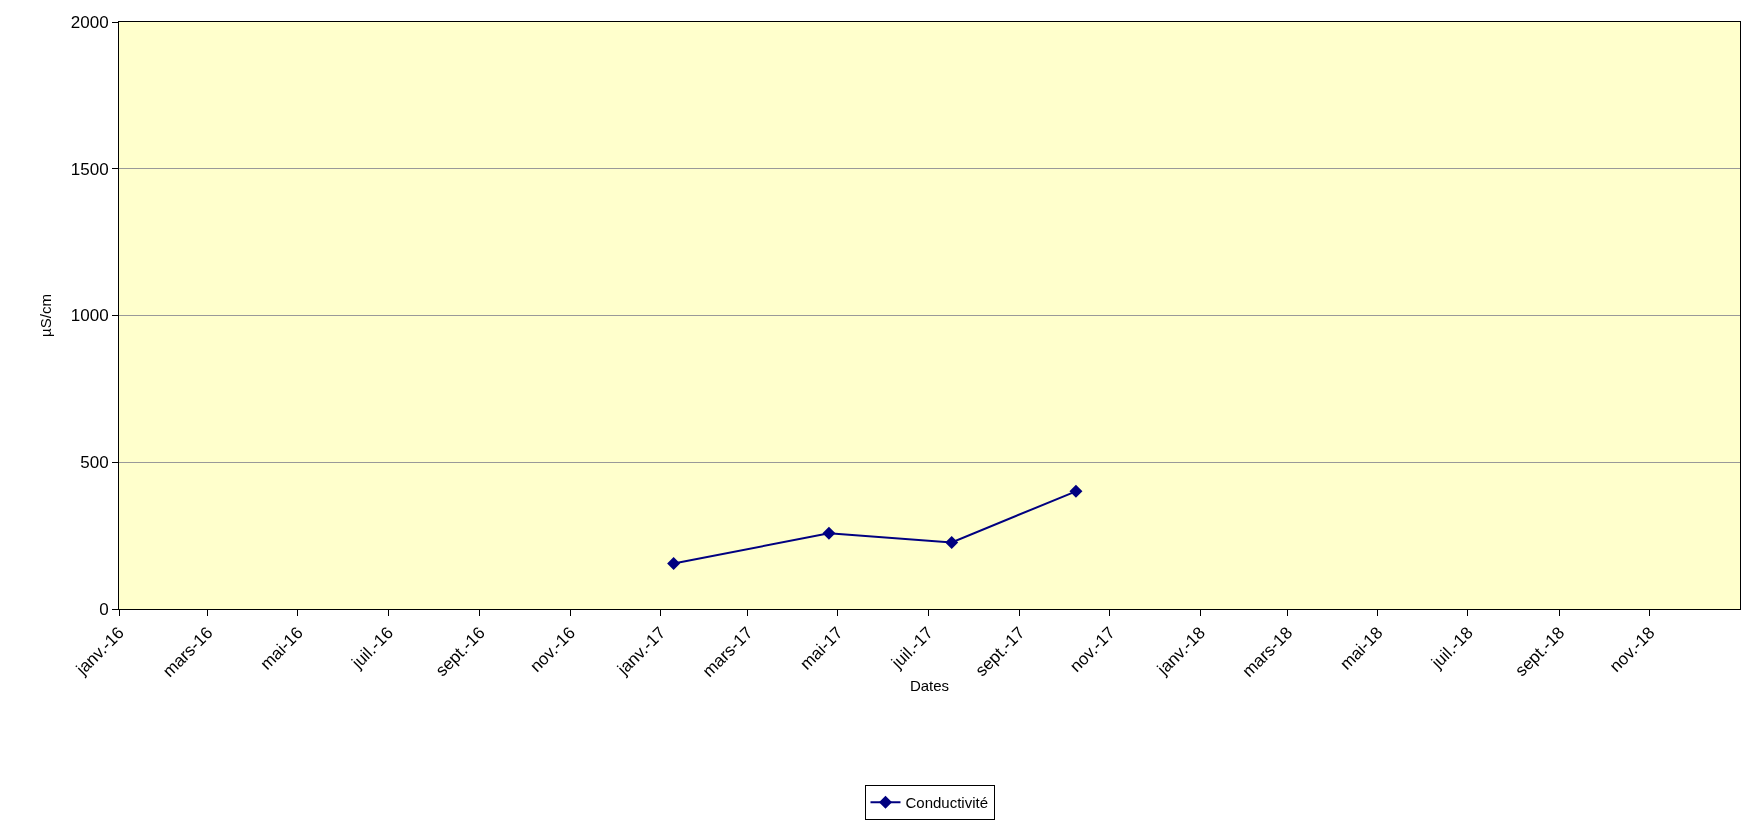 The height and width of the screenshot is (830, 1743). I want to click on legend-label: Conductivité, so click(947, 803).